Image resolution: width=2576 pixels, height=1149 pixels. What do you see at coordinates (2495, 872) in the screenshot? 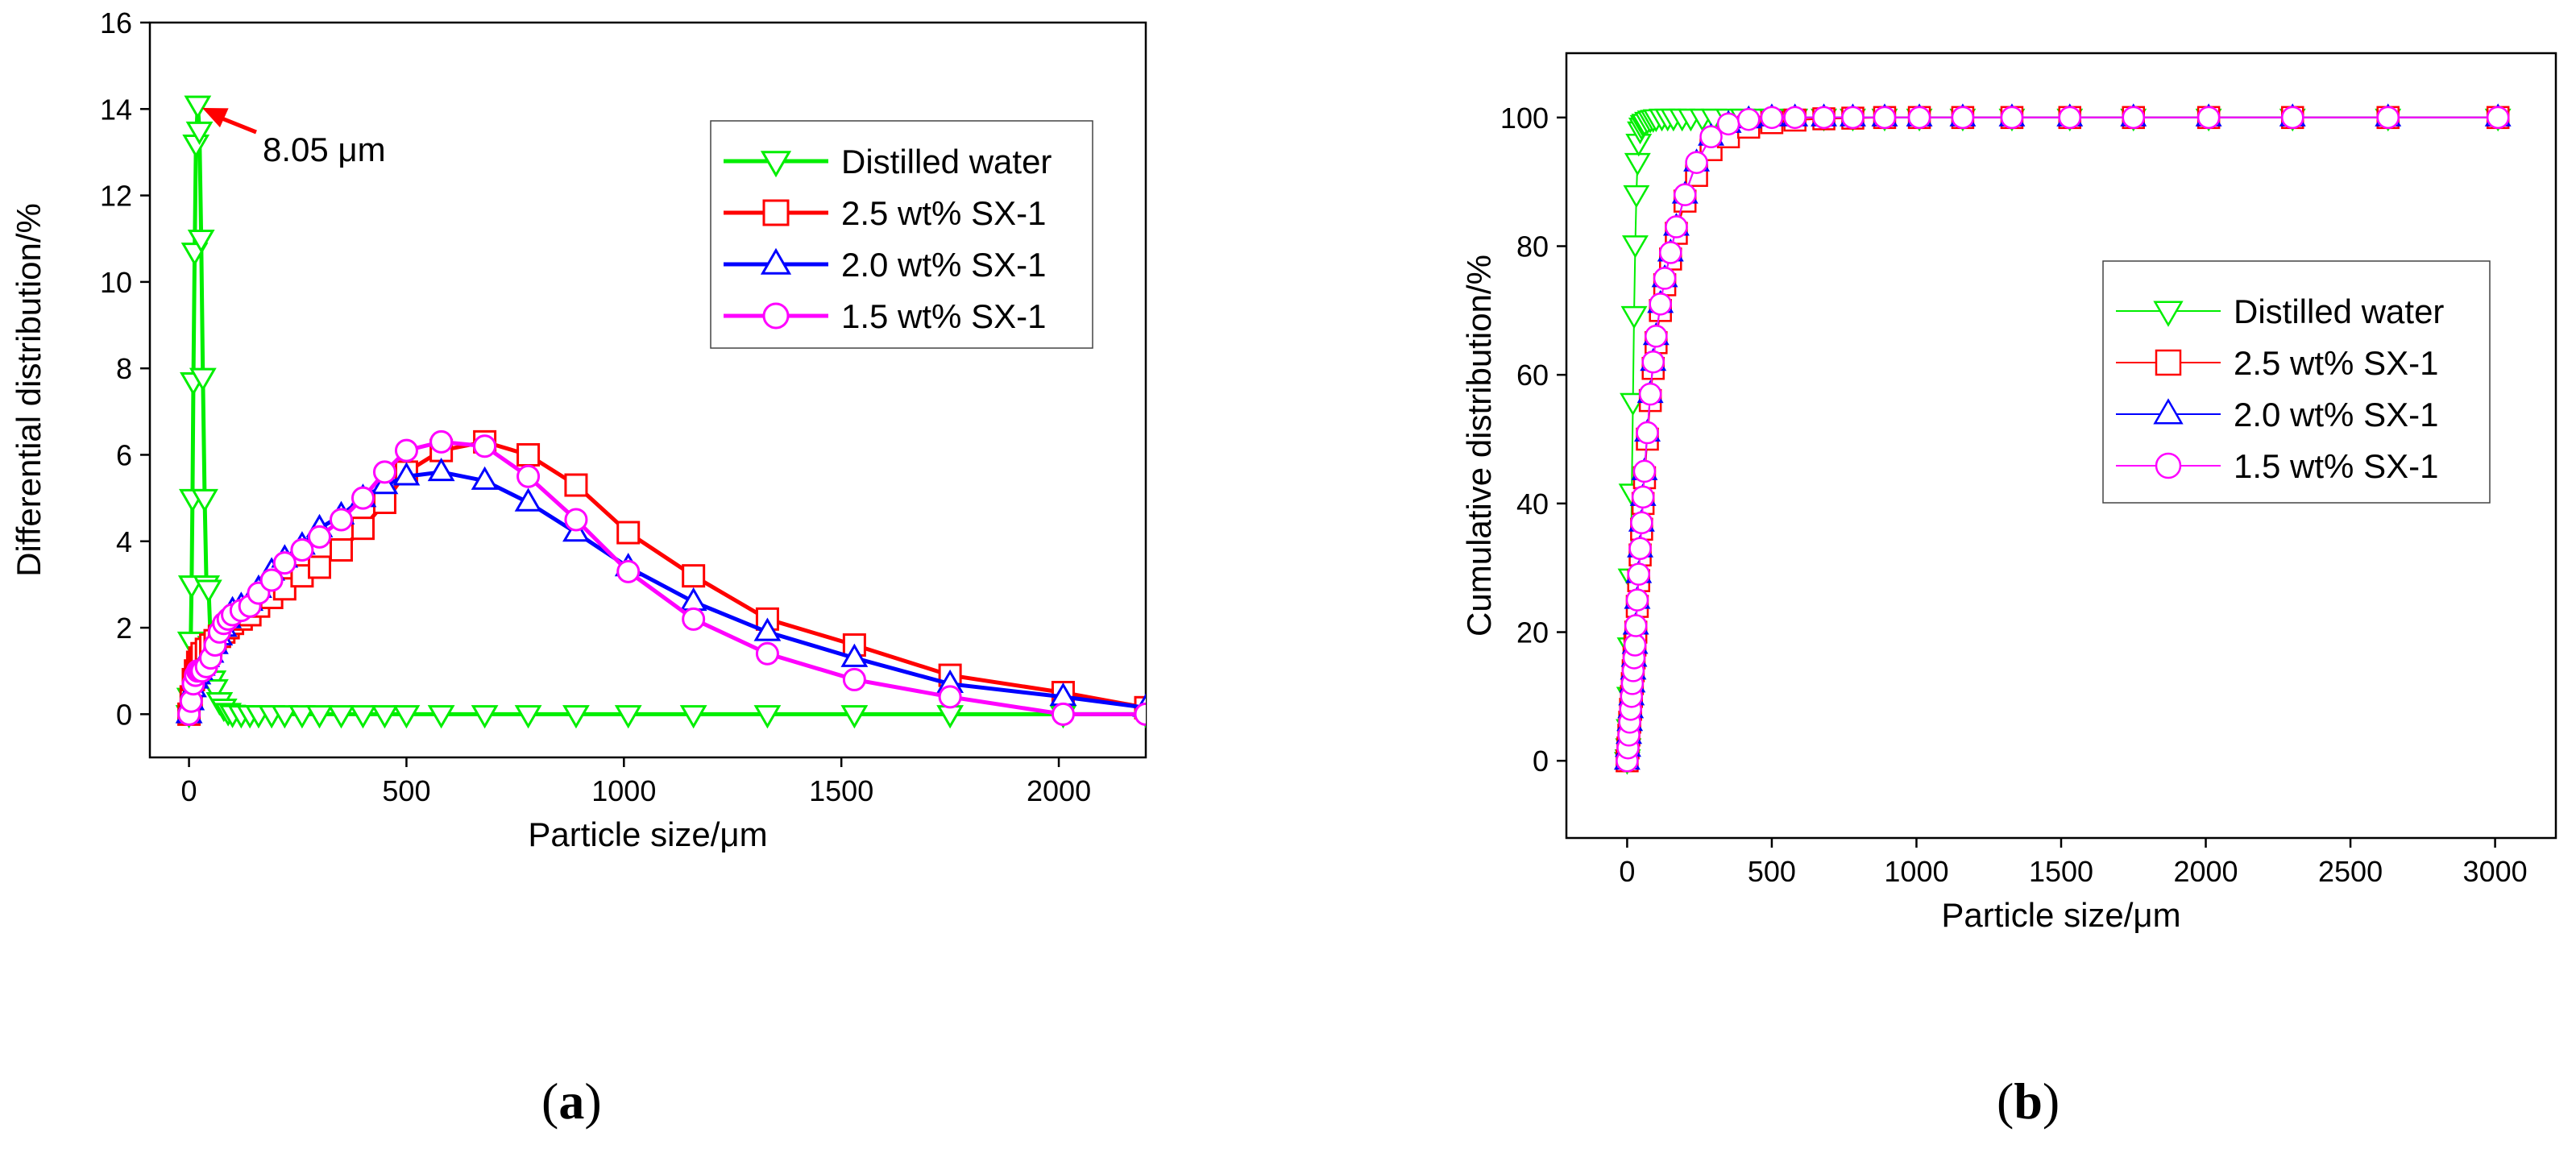
I see `chart-b-xtick-label: 3000` at bounding box center [2495, 872].